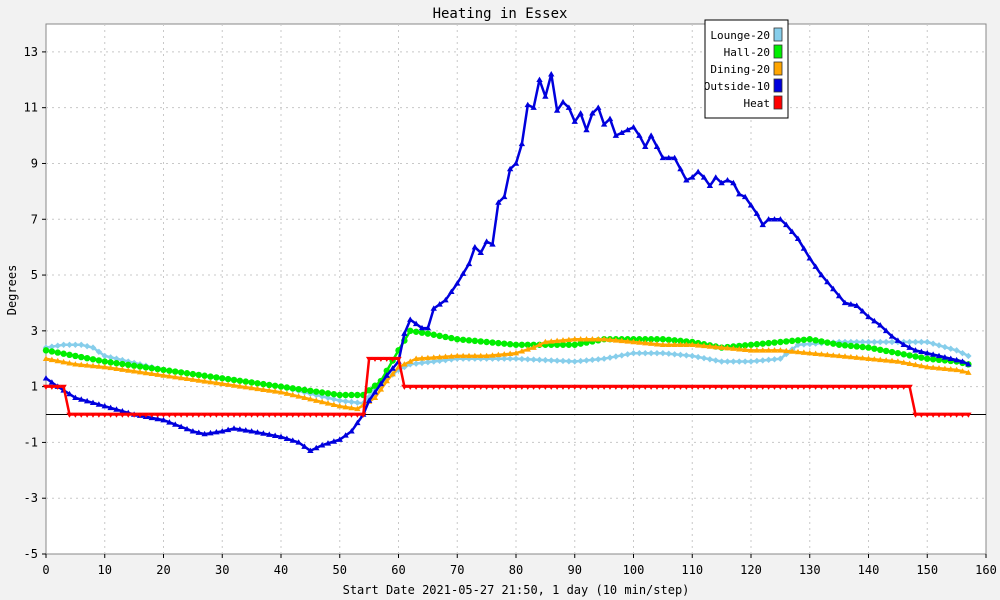 This screenshot has width=1000, height=600. I want to click on legend-label: Lounge-20, so click(740, 35).